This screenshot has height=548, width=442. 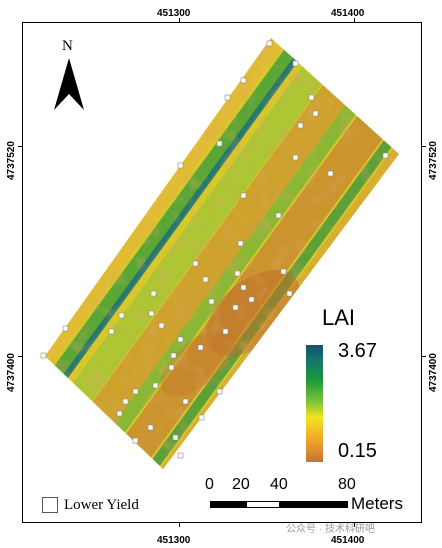 What do you see at coordinates (50, 505) in the screenshot?
I see `white-square-icon` at bounding box center [50, 505].